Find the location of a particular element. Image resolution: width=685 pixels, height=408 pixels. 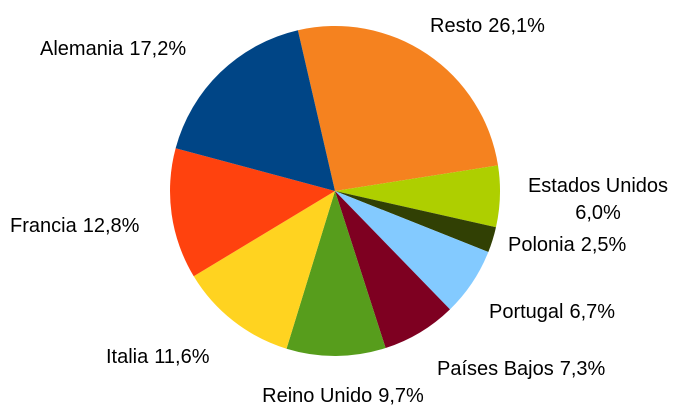

slice-category: Países Bajos is located at coordinates (495, 369).